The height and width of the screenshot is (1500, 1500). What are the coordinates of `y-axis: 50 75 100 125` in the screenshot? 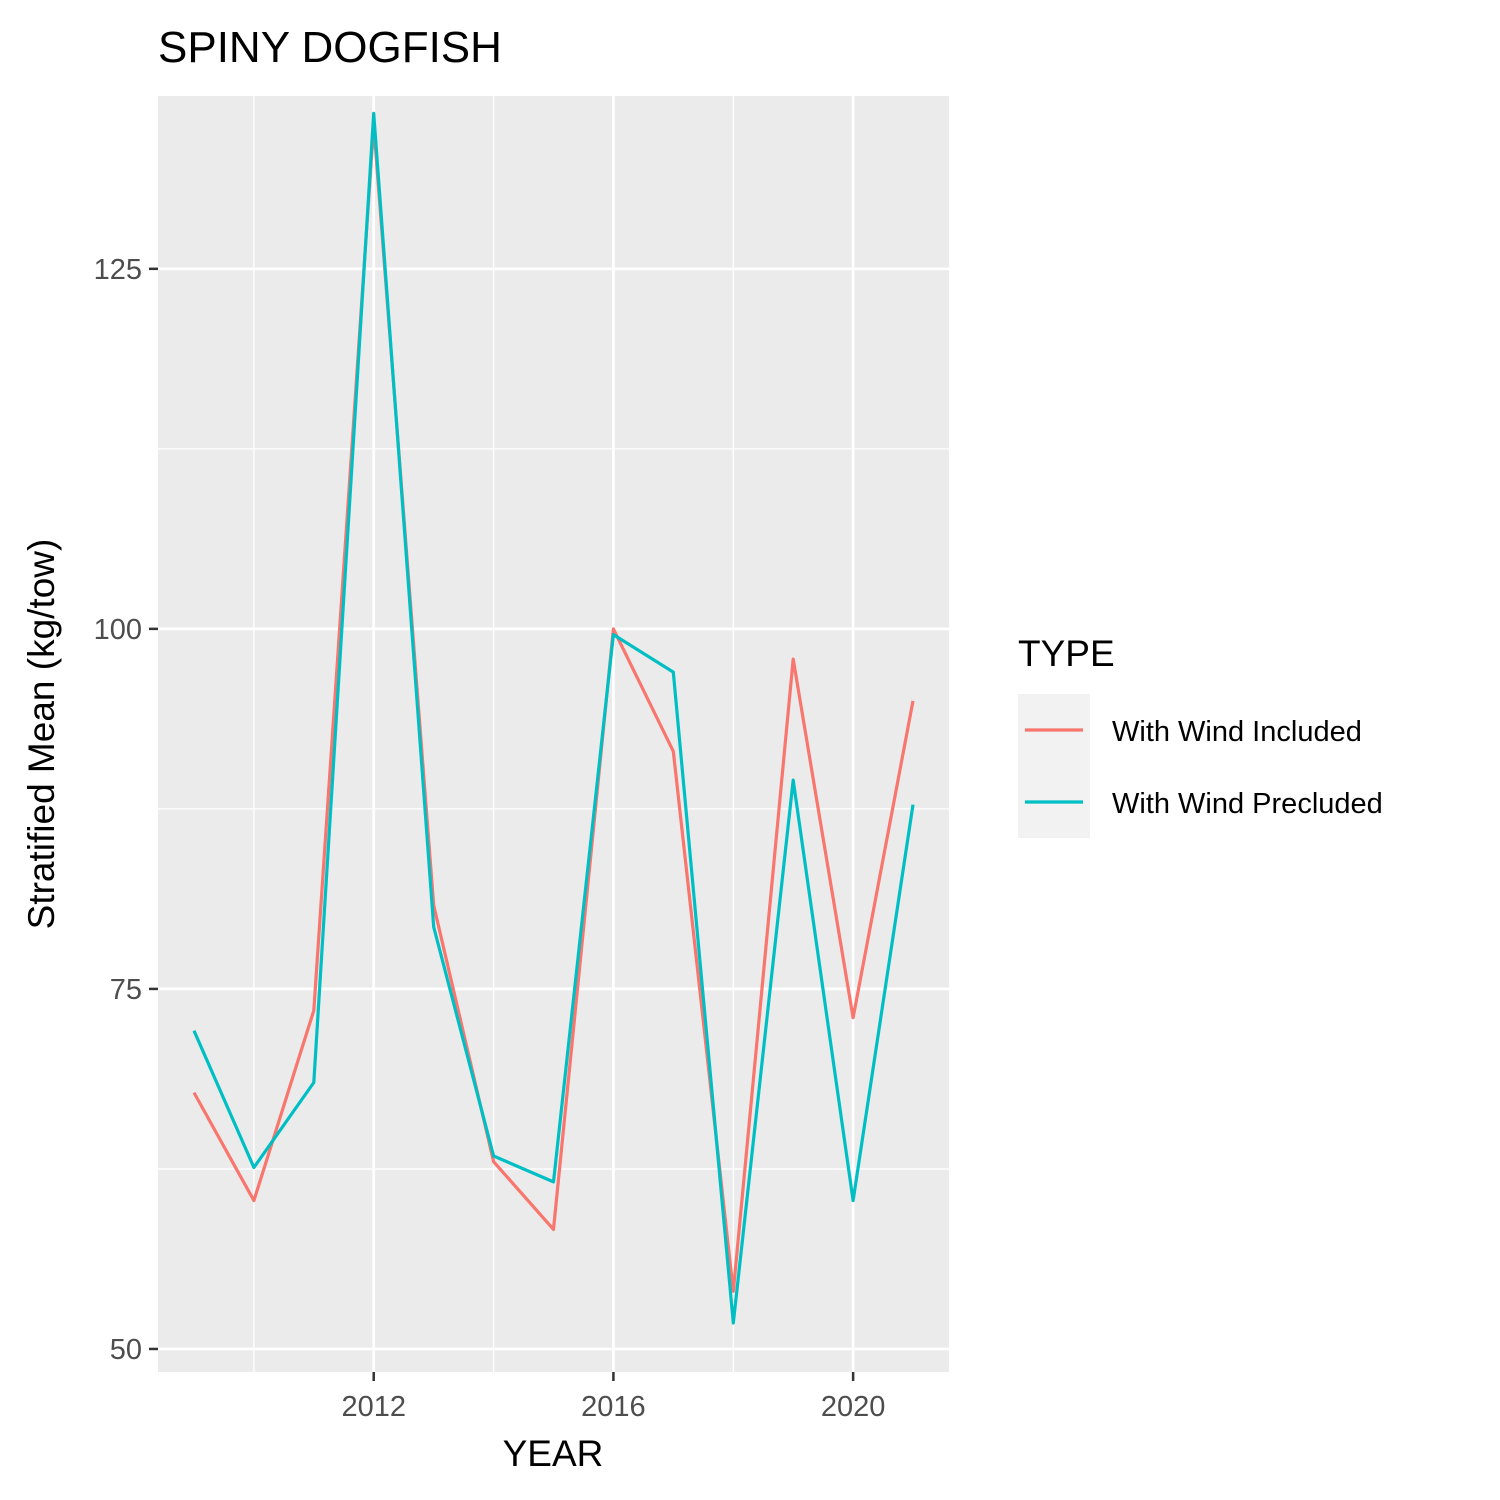 It's located at (126, 810).